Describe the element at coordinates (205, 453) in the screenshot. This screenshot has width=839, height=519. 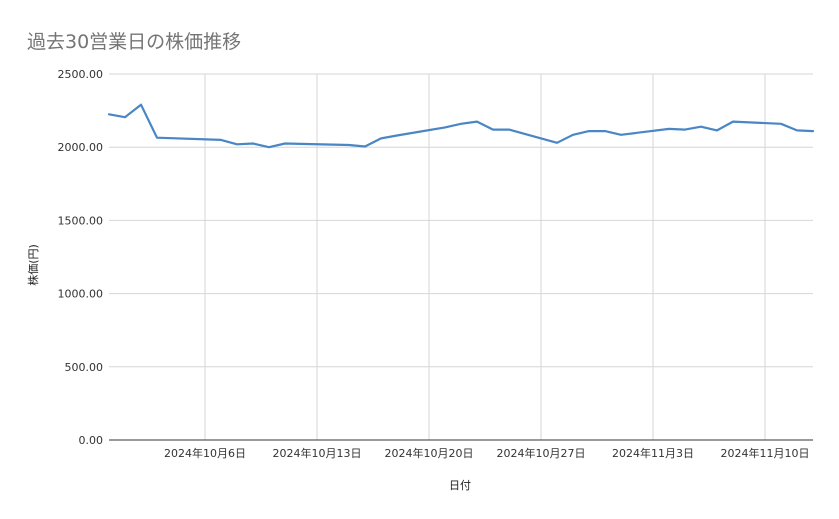
I see `x-tick-label: 2024年10月6日` at that location.